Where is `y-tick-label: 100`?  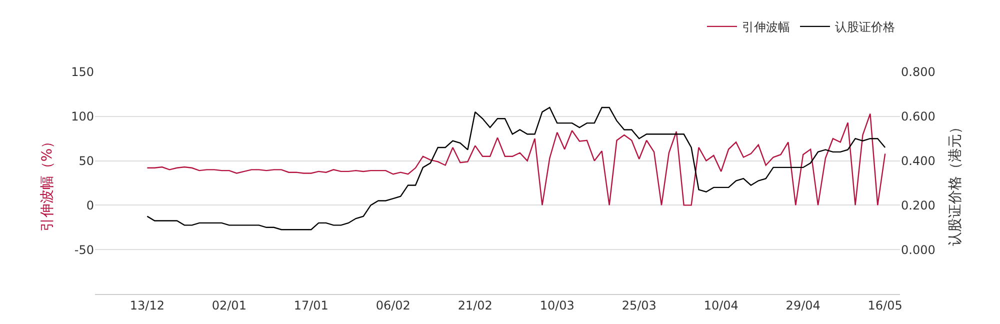
y-tick-label: 100 is located at coordinates (82, 117).